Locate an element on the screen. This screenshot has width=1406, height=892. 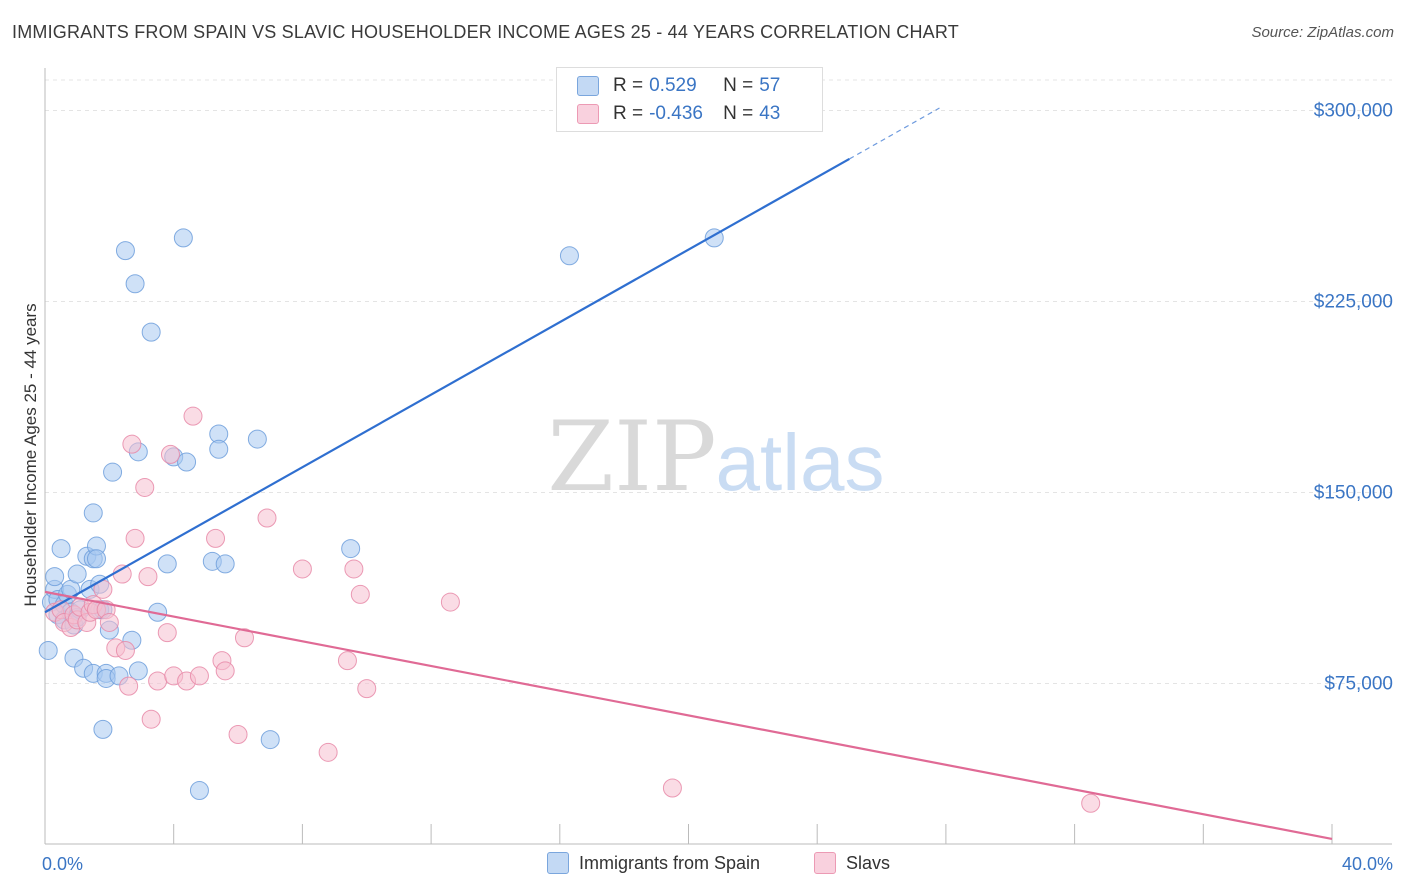
y-tick-label-0: $75,000 is located at coordinates (1358, 684).